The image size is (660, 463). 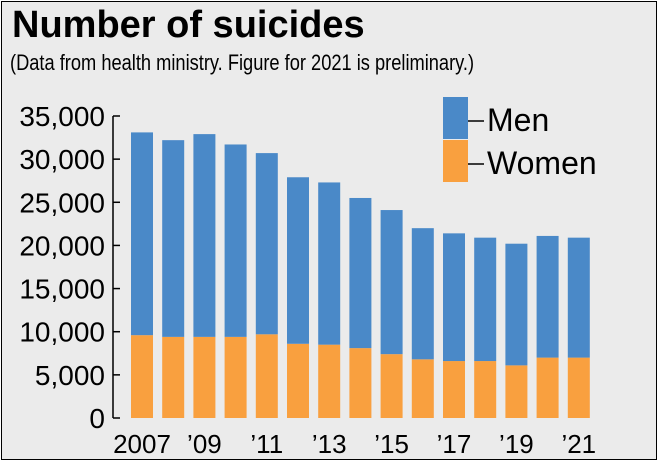 What do you see at coordinates (97, 418) in the screenshot?
I see `y-tick-label: 0` at bounding box center [97, 418].